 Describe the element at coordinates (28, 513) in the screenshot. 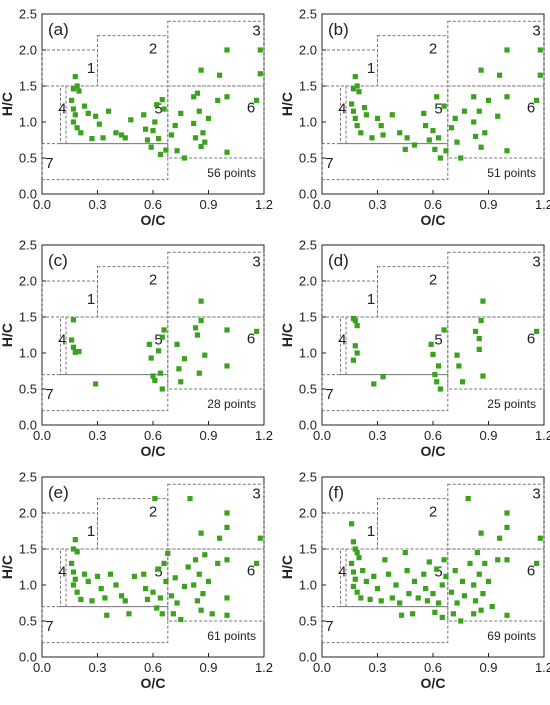

I see `y-tick-label: 2.0` at that location.